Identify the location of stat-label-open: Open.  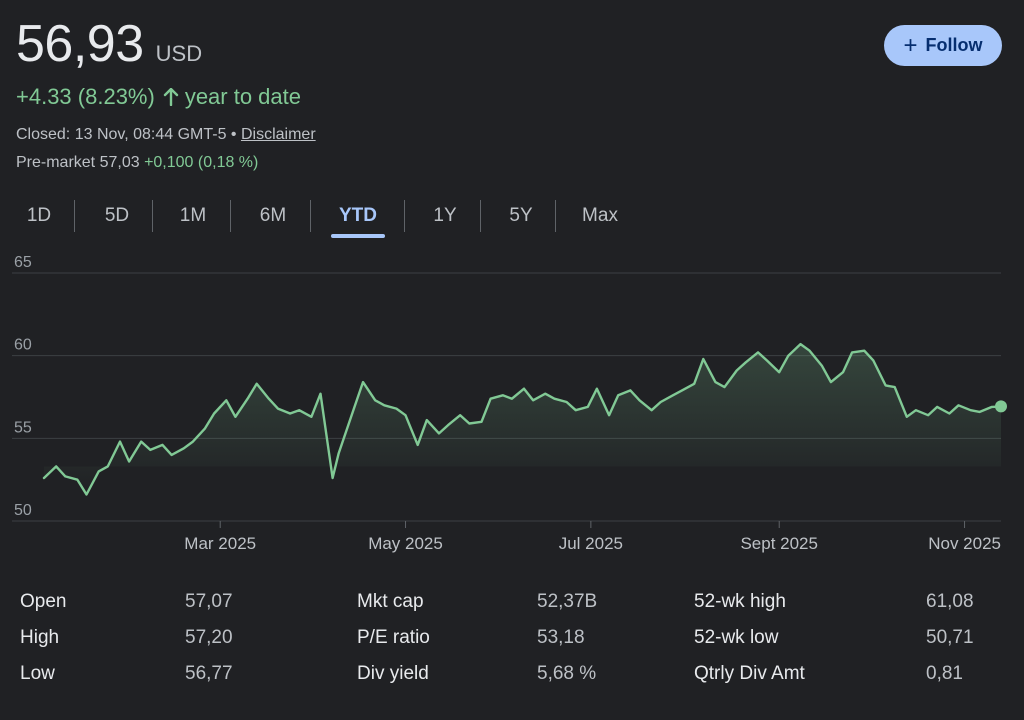
(43, 601).